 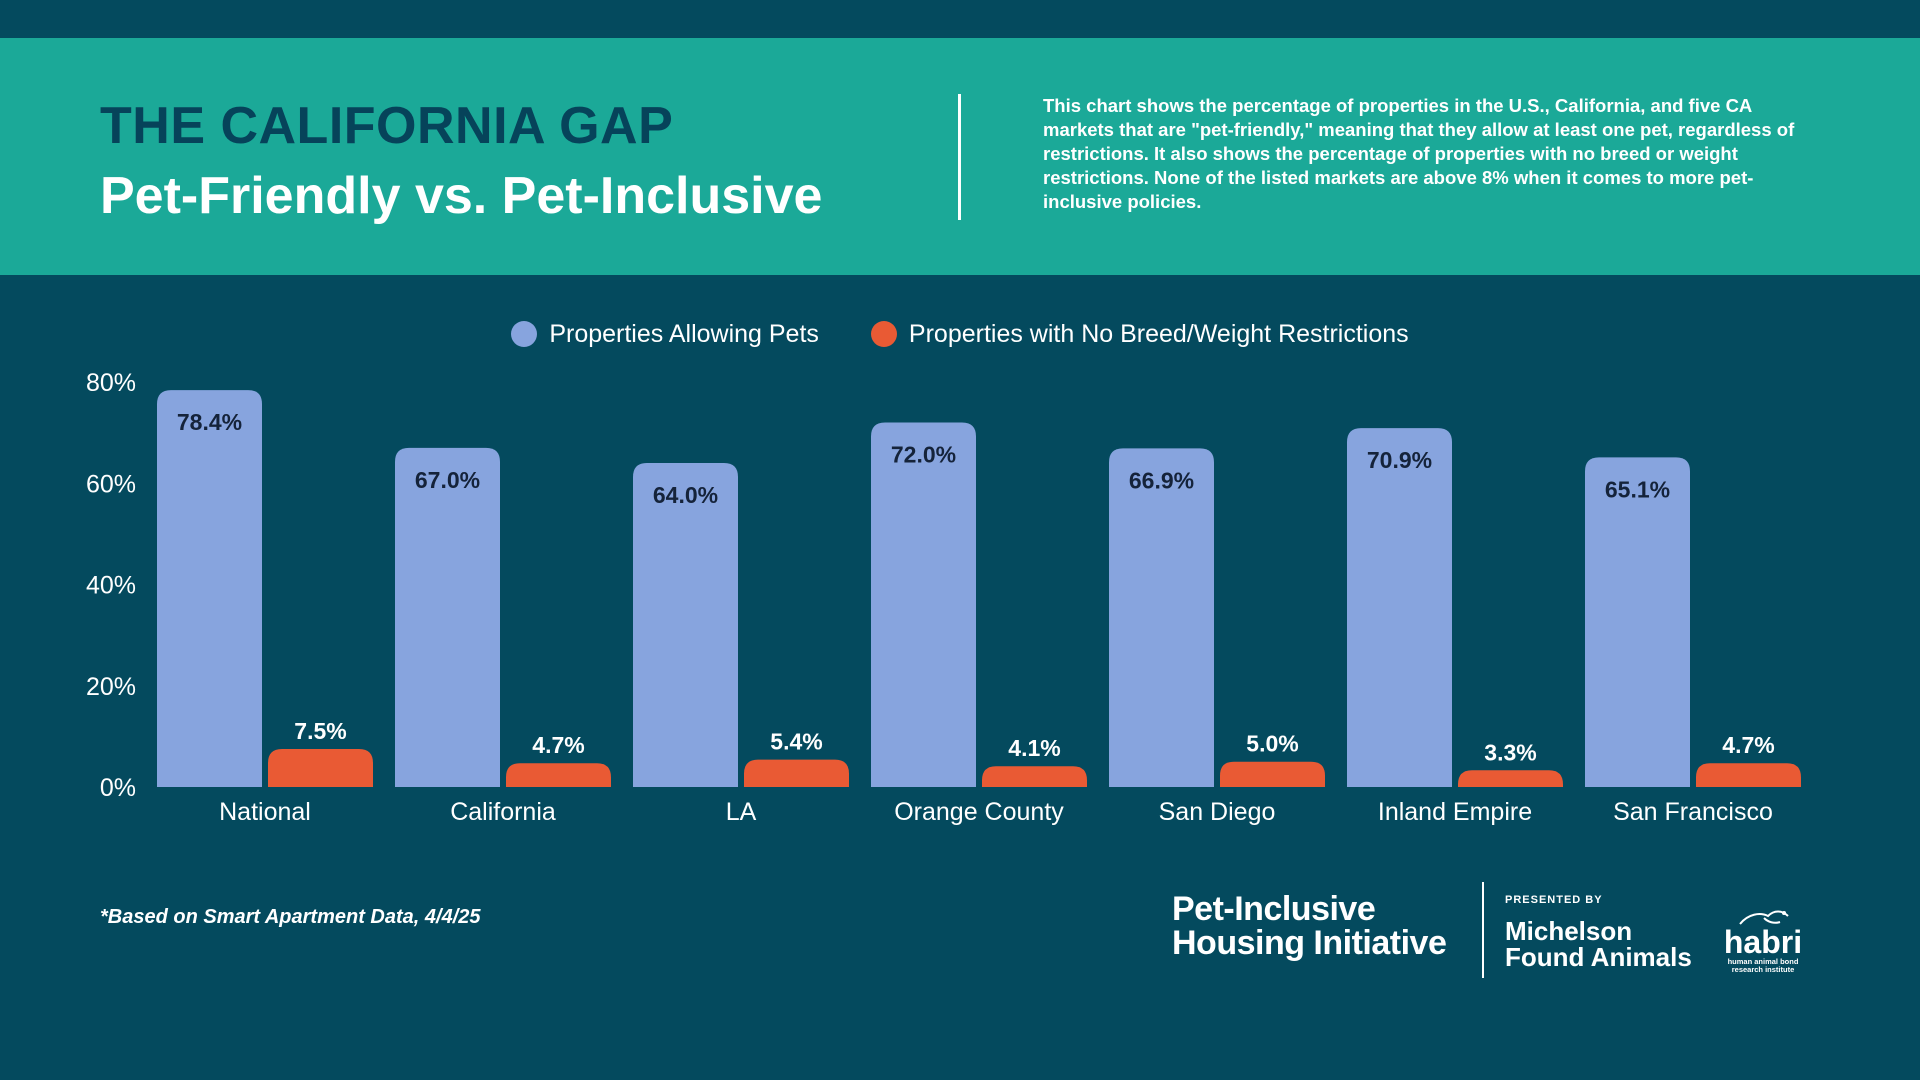 What do you see at coordinates (959, 157) in the screenshot?
I see `header-divider` at bounding box center [959, 157].